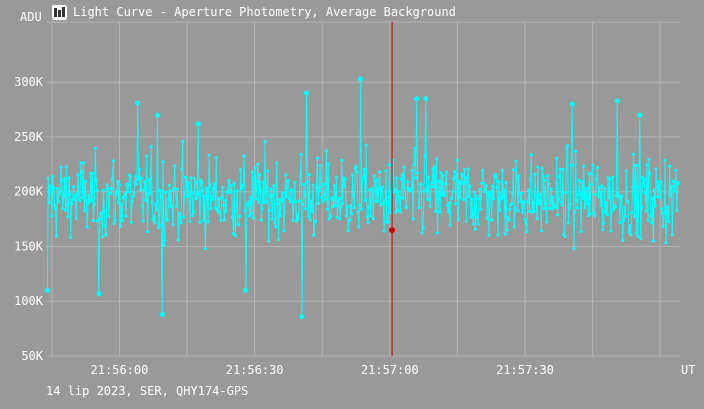 This screenshot has height=409, width=704. What do you see at coordinates (29, 301) in the screenshot?
I see `y-tick-label: 100K` at bounding box center [29, 301].